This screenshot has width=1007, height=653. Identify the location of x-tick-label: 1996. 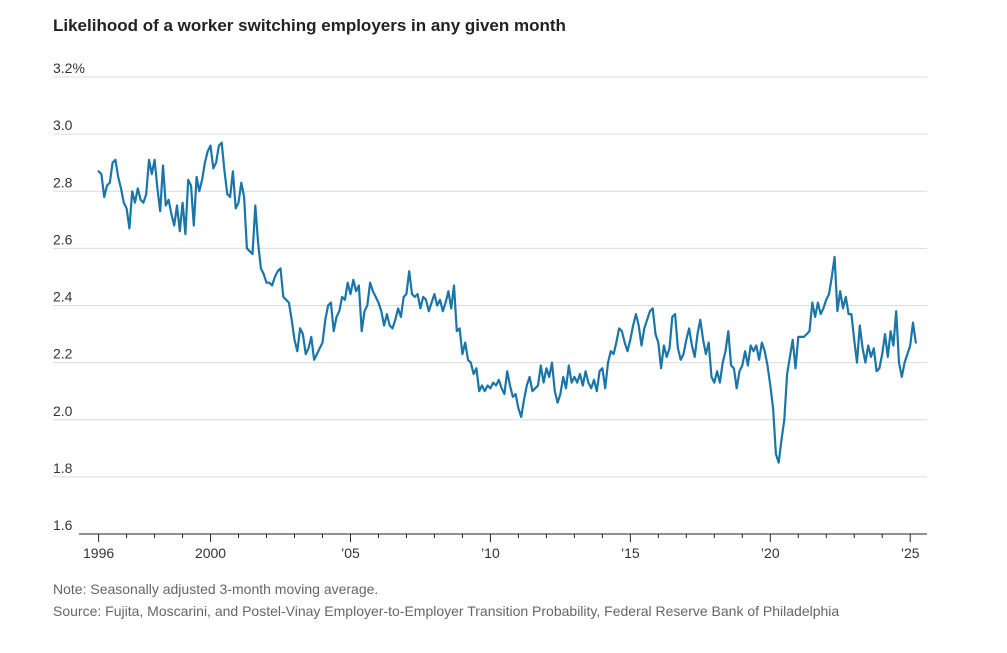
(98, 553).